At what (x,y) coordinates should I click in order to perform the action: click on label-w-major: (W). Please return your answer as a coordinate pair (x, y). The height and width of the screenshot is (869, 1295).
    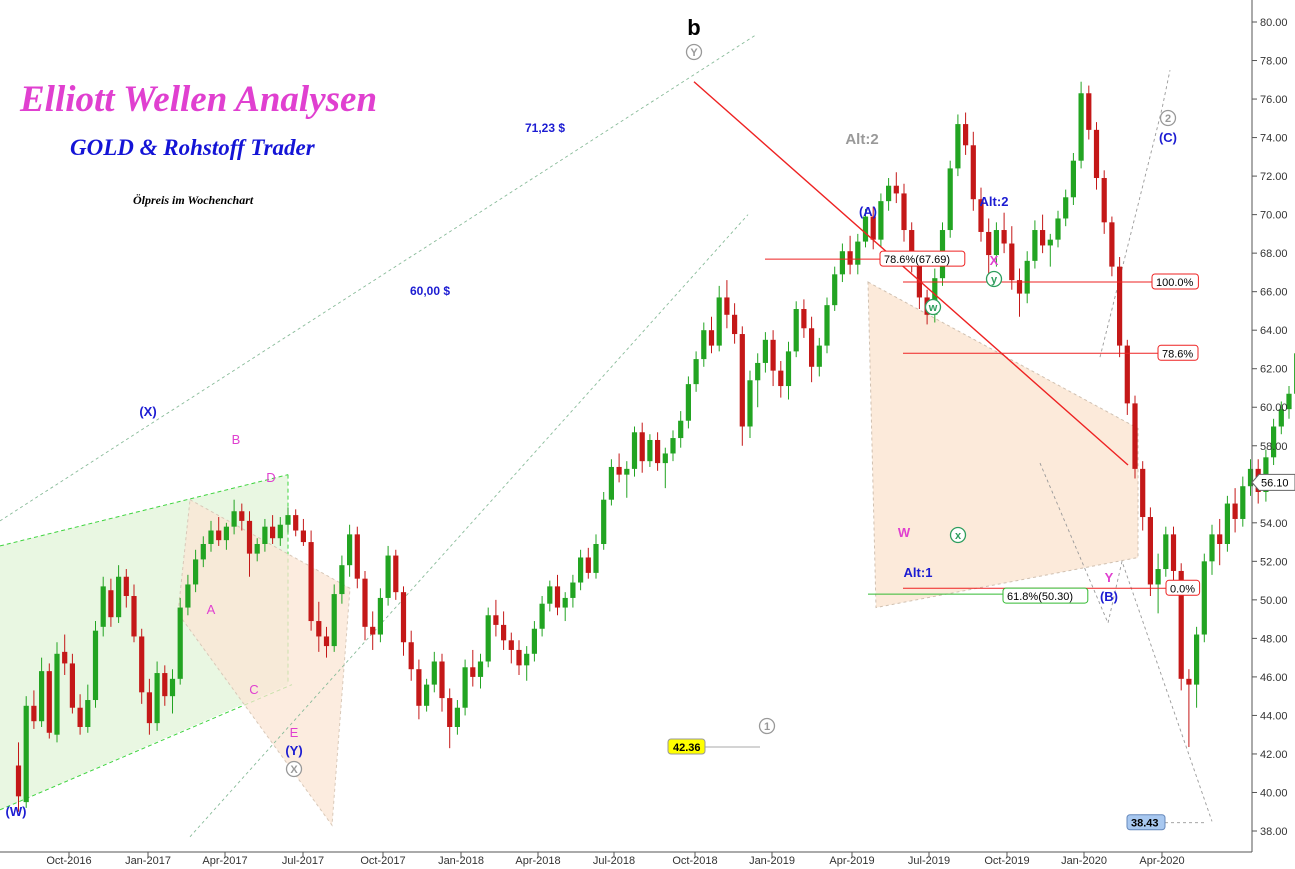
    Looking at the image, I should click on (16, 811).